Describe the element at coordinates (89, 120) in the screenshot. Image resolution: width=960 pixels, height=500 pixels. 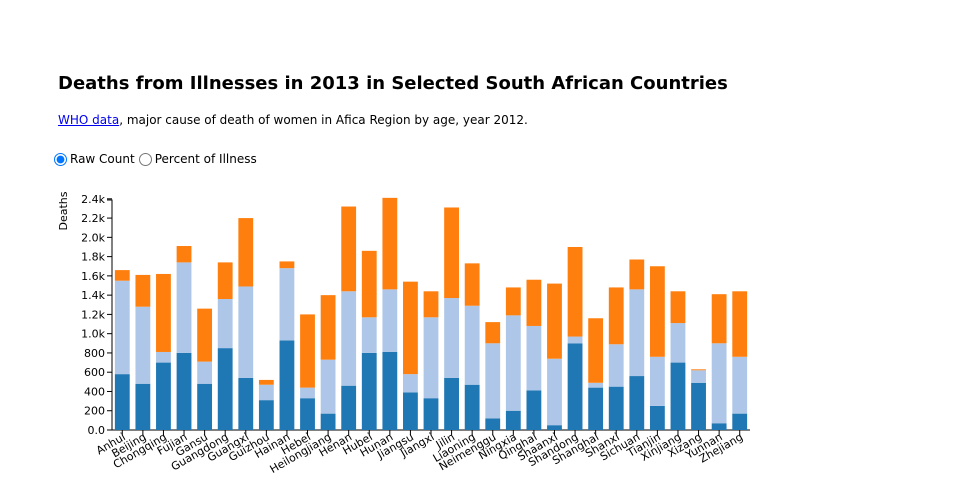
I see `who-data-link: WHO data` at that location.